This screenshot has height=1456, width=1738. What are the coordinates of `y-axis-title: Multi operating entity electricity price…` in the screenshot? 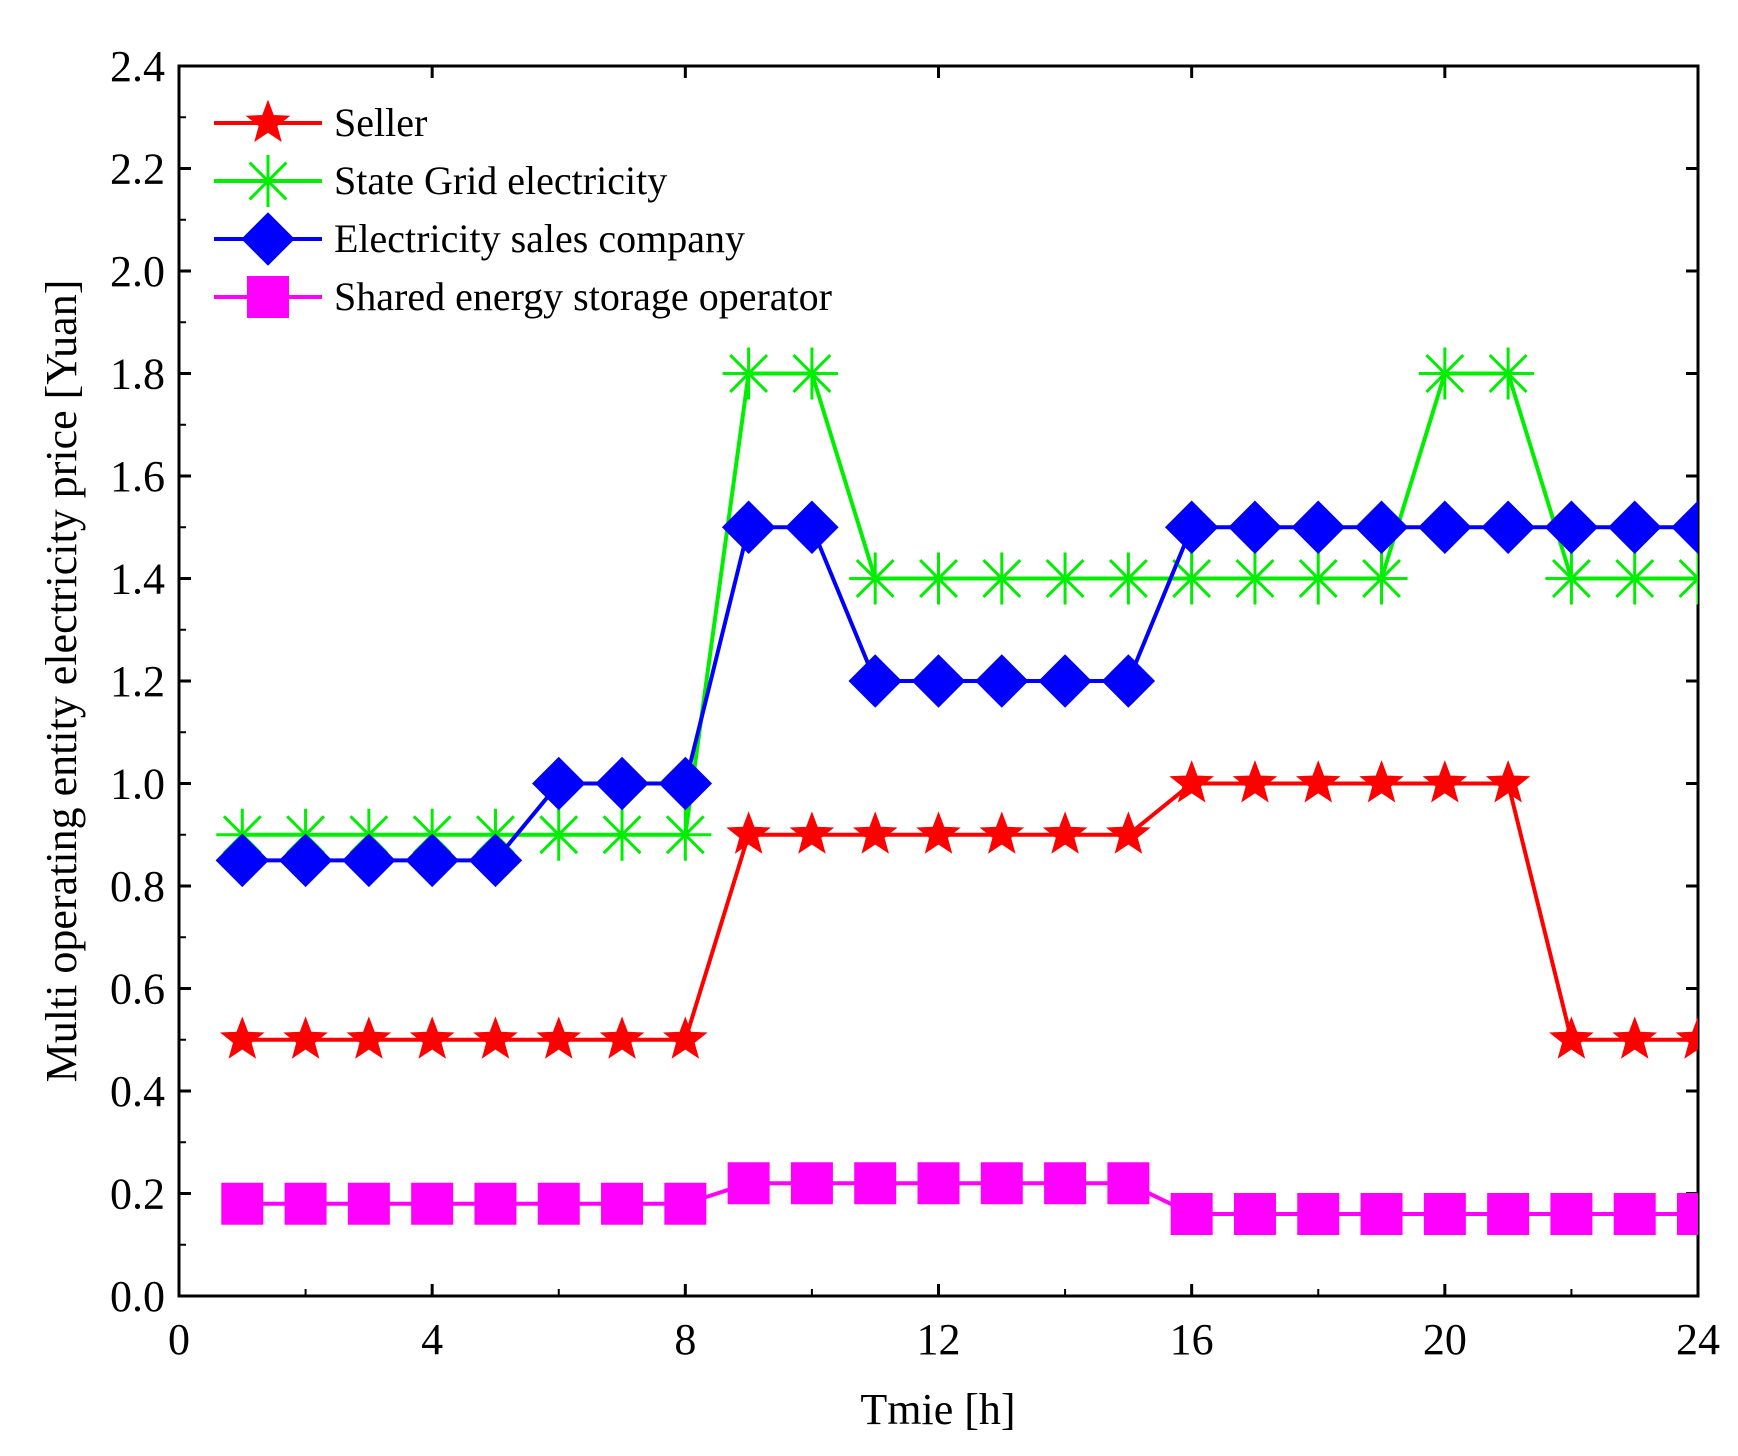 It's located at (61, 681).